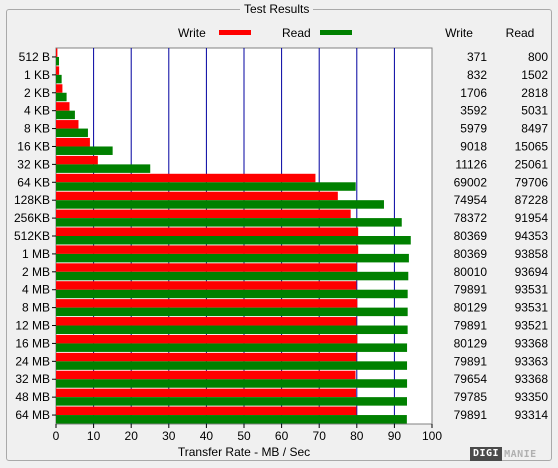 Image resolution: width=558 pixels, height=468 pixels. I want to click on category-label: 32 KB, so click(33, 164).